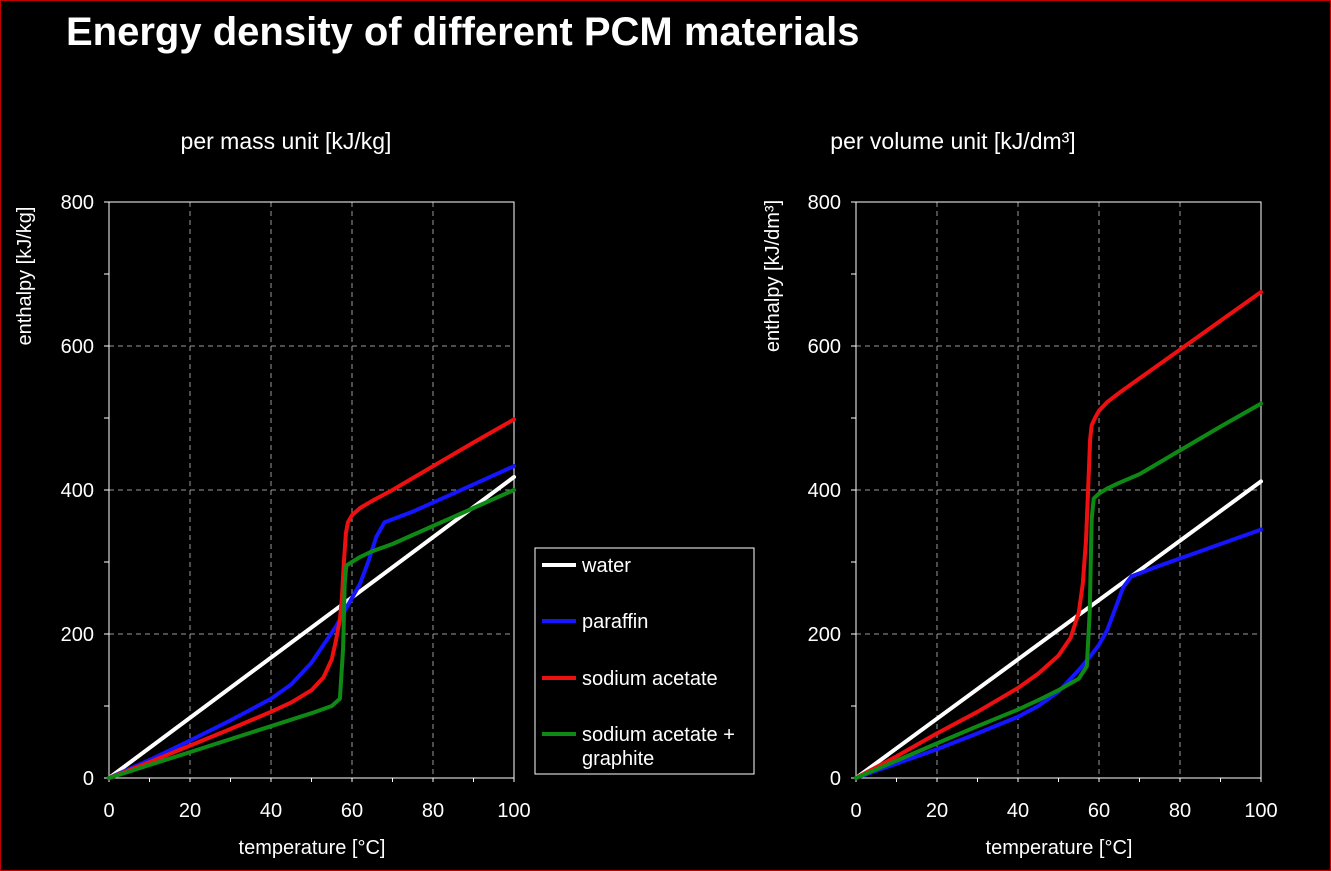 This screenshot has width=1331, height=871. I want to click on chart-2-x-tick-label: 100, so click(1260, 811).